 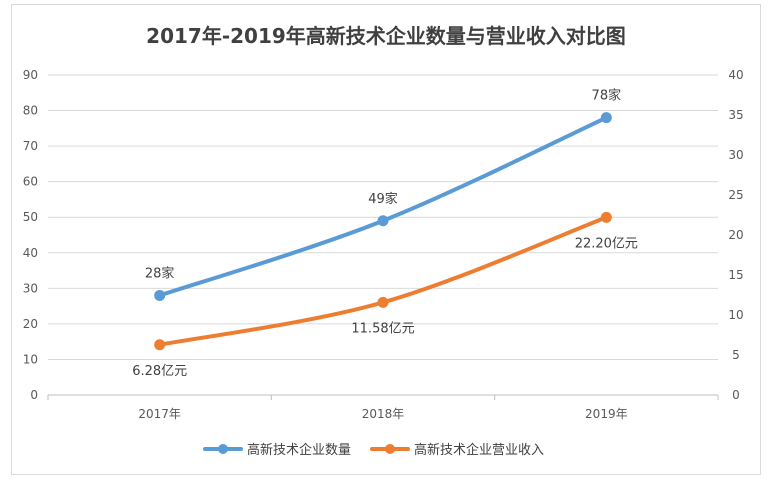 I want to click on legend: 高新技术企业数量 高新技术企业营业收入, so click(x=373, y=450).